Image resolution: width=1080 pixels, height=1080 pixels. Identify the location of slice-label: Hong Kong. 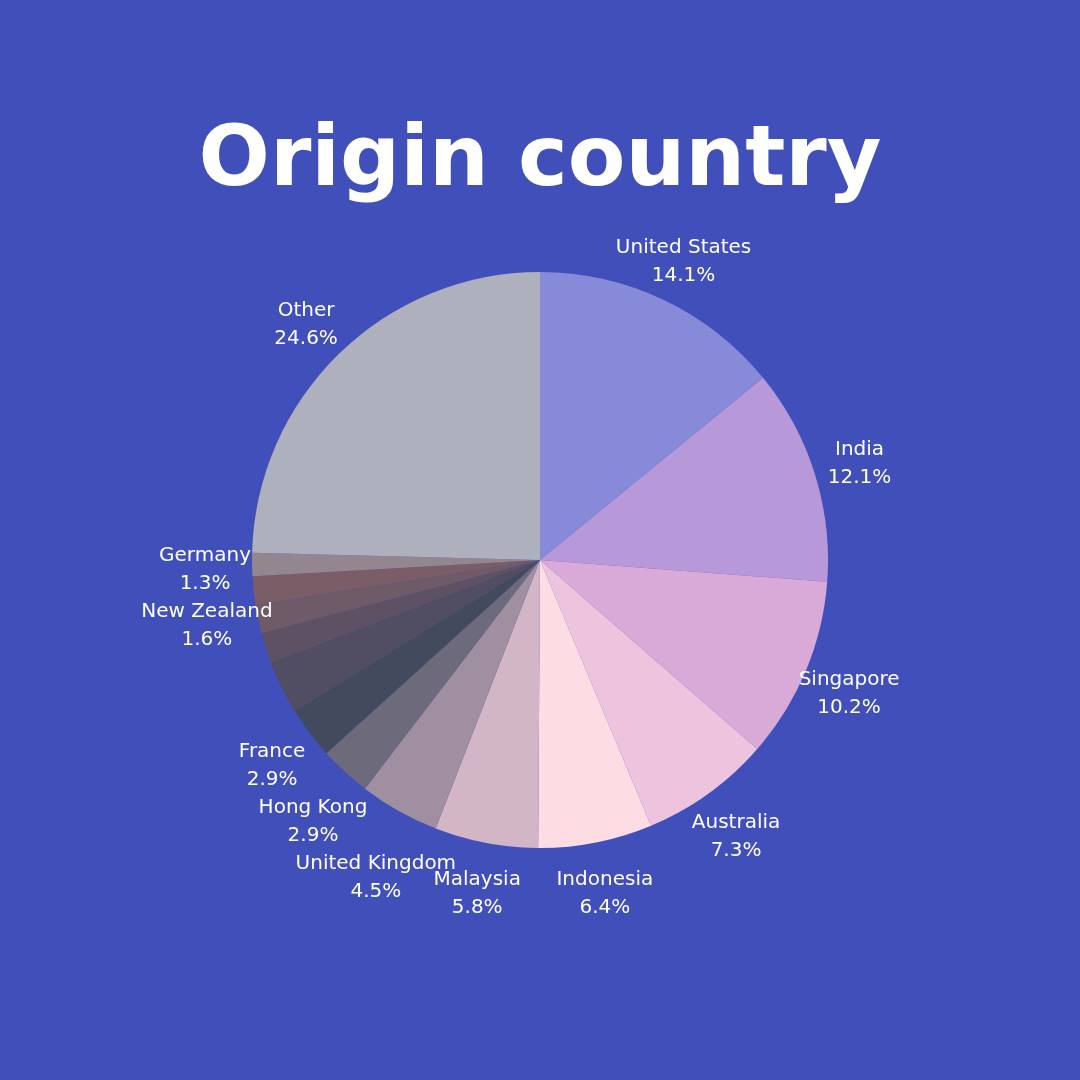
(313, 806).